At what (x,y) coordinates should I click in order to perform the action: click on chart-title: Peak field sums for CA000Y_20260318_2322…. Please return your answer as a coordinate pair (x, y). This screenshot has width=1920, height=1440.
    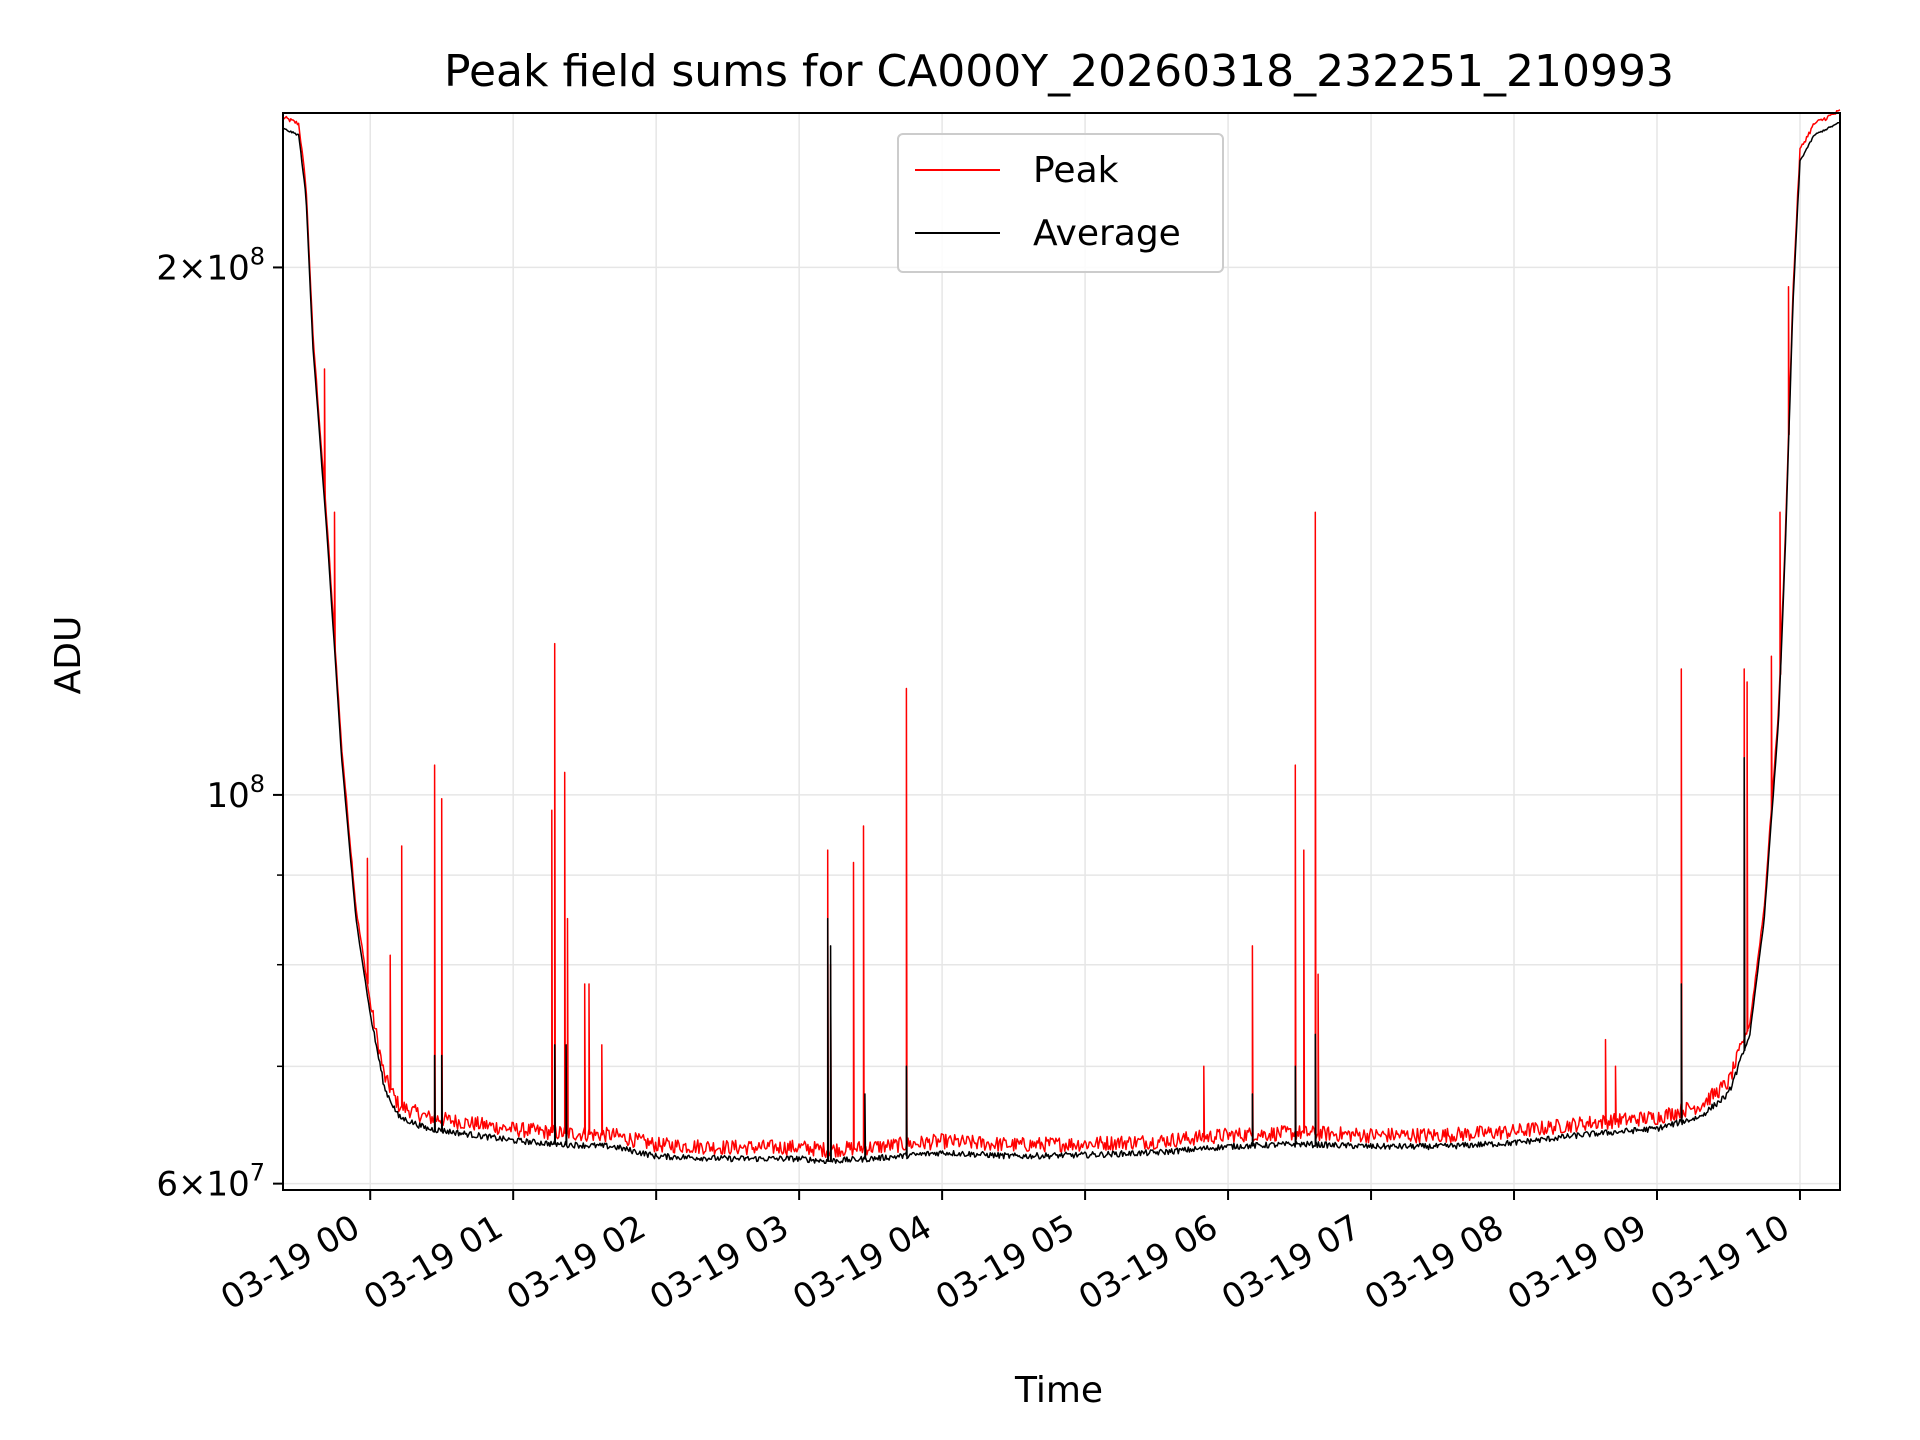
    Looking at the image, I should click on (1059, 71).